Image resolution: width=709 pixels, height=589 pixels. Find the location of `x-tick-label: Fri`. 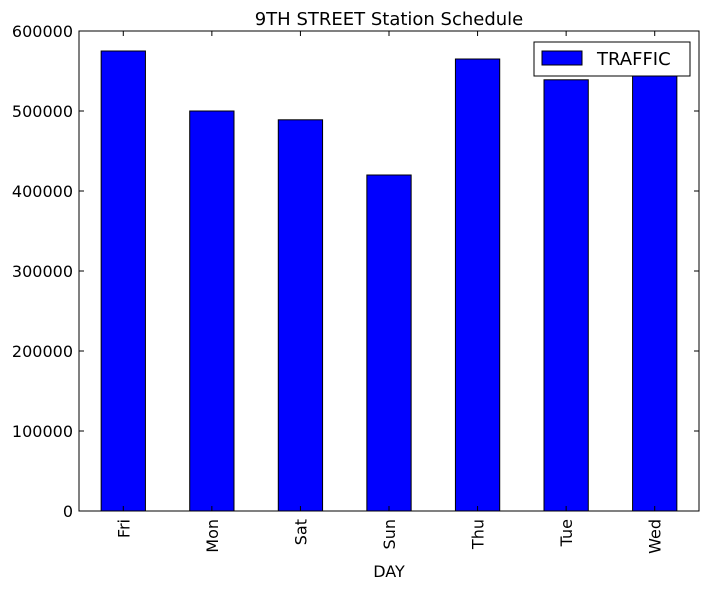

x-tick-label: Fri is located at coordinates (123, 528).